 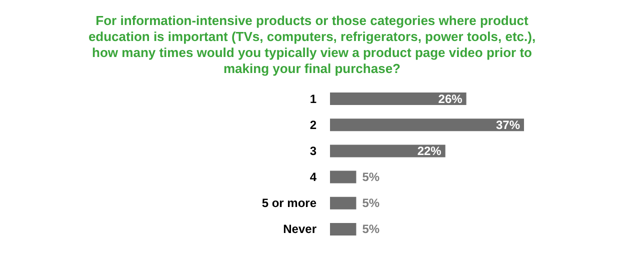 I want to click on y-tick-label: 4, so click(x=313, y=177).